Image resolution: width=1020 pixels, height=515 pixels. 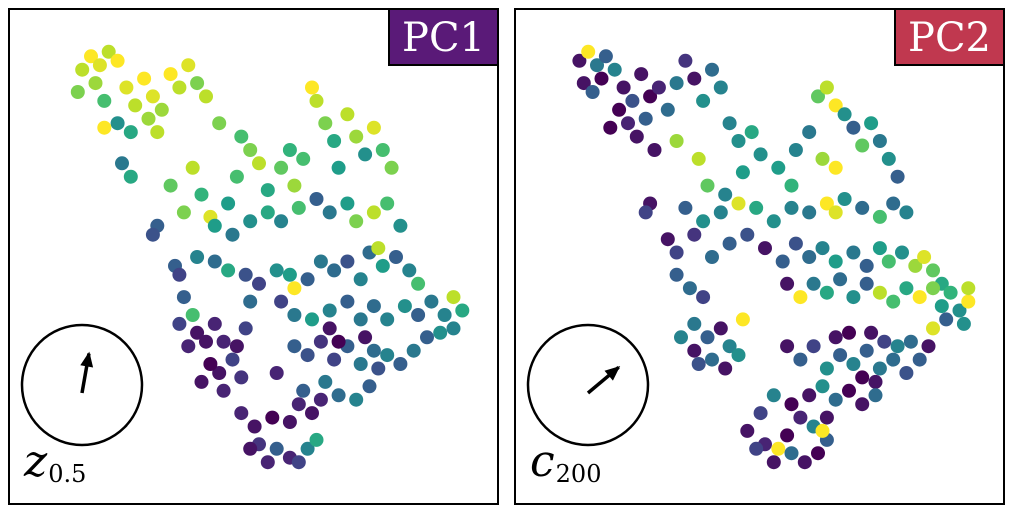 I want to click on pc1-badge: PC1, so click(x=442, y=38).